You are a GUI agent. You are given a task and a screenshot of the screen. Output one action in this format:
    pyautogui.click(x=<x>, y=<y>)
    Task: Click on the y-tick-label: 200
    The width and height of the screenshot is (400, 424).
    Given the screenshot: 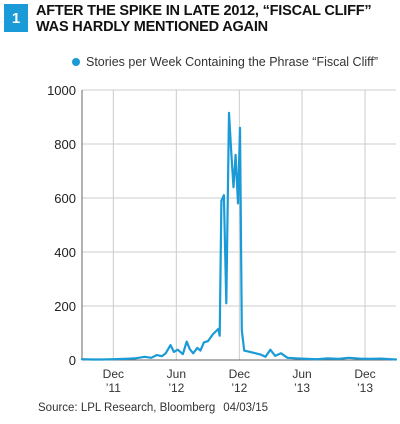 What is the action you would take?
    pyautogui.click(x=65, y=306)
    